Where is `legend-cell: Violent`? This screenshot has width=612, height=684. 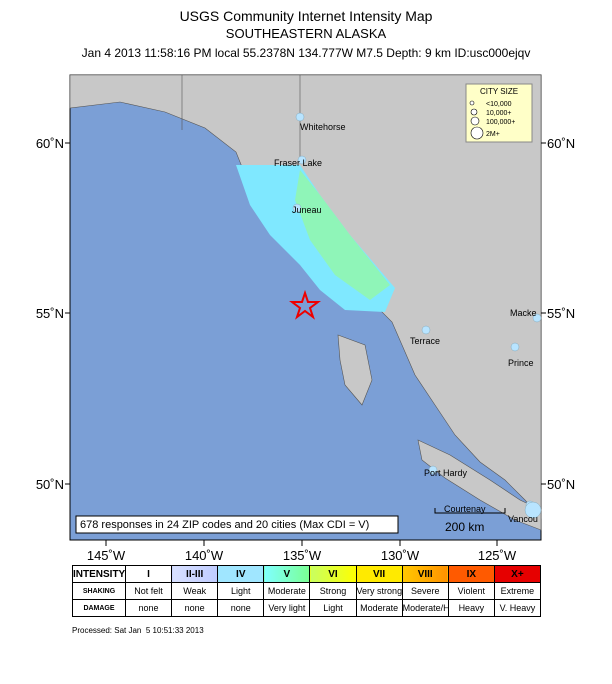 legend-cell: Violent is located at coordinates (471, 591).